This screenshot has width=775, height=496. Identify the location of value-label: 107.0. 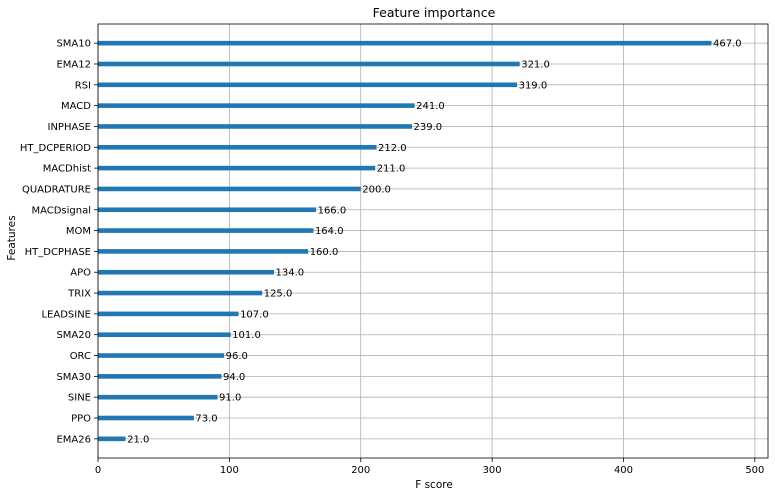
(254, 314).